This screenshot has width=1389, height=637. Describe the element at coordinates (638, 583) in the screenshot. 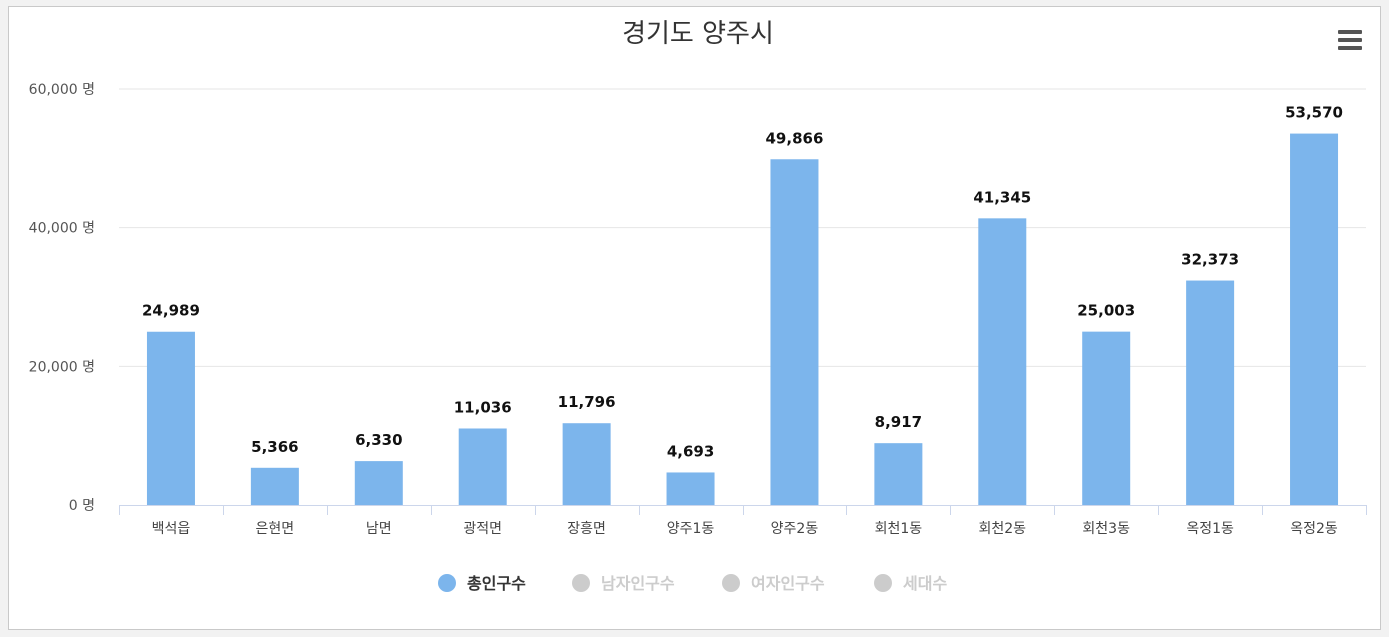

I see `legend-label: 남자인구수` at that location.